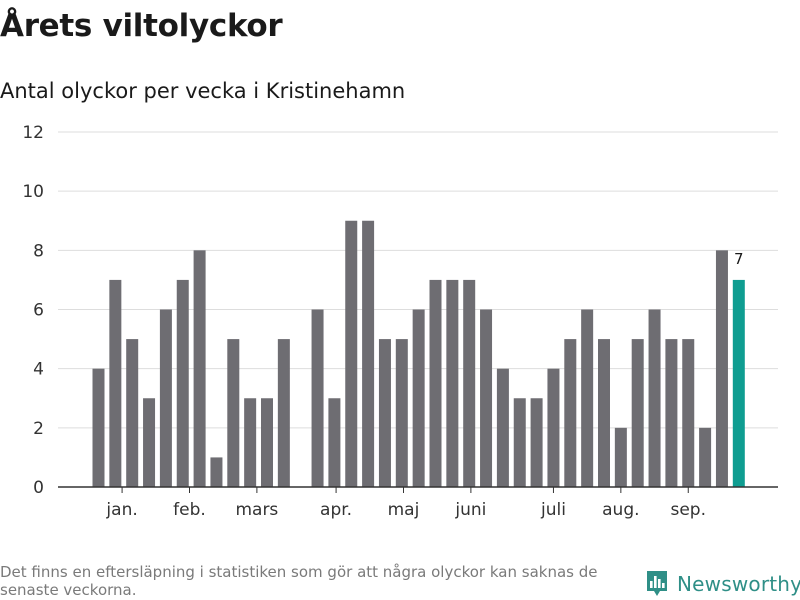 Image resolution: width=800 pixels, height=600 pixels. What do you see at coordinates (33, 192) in the screenshot?
I see `y-tick-label: 10` at bounding box center [33, 192].